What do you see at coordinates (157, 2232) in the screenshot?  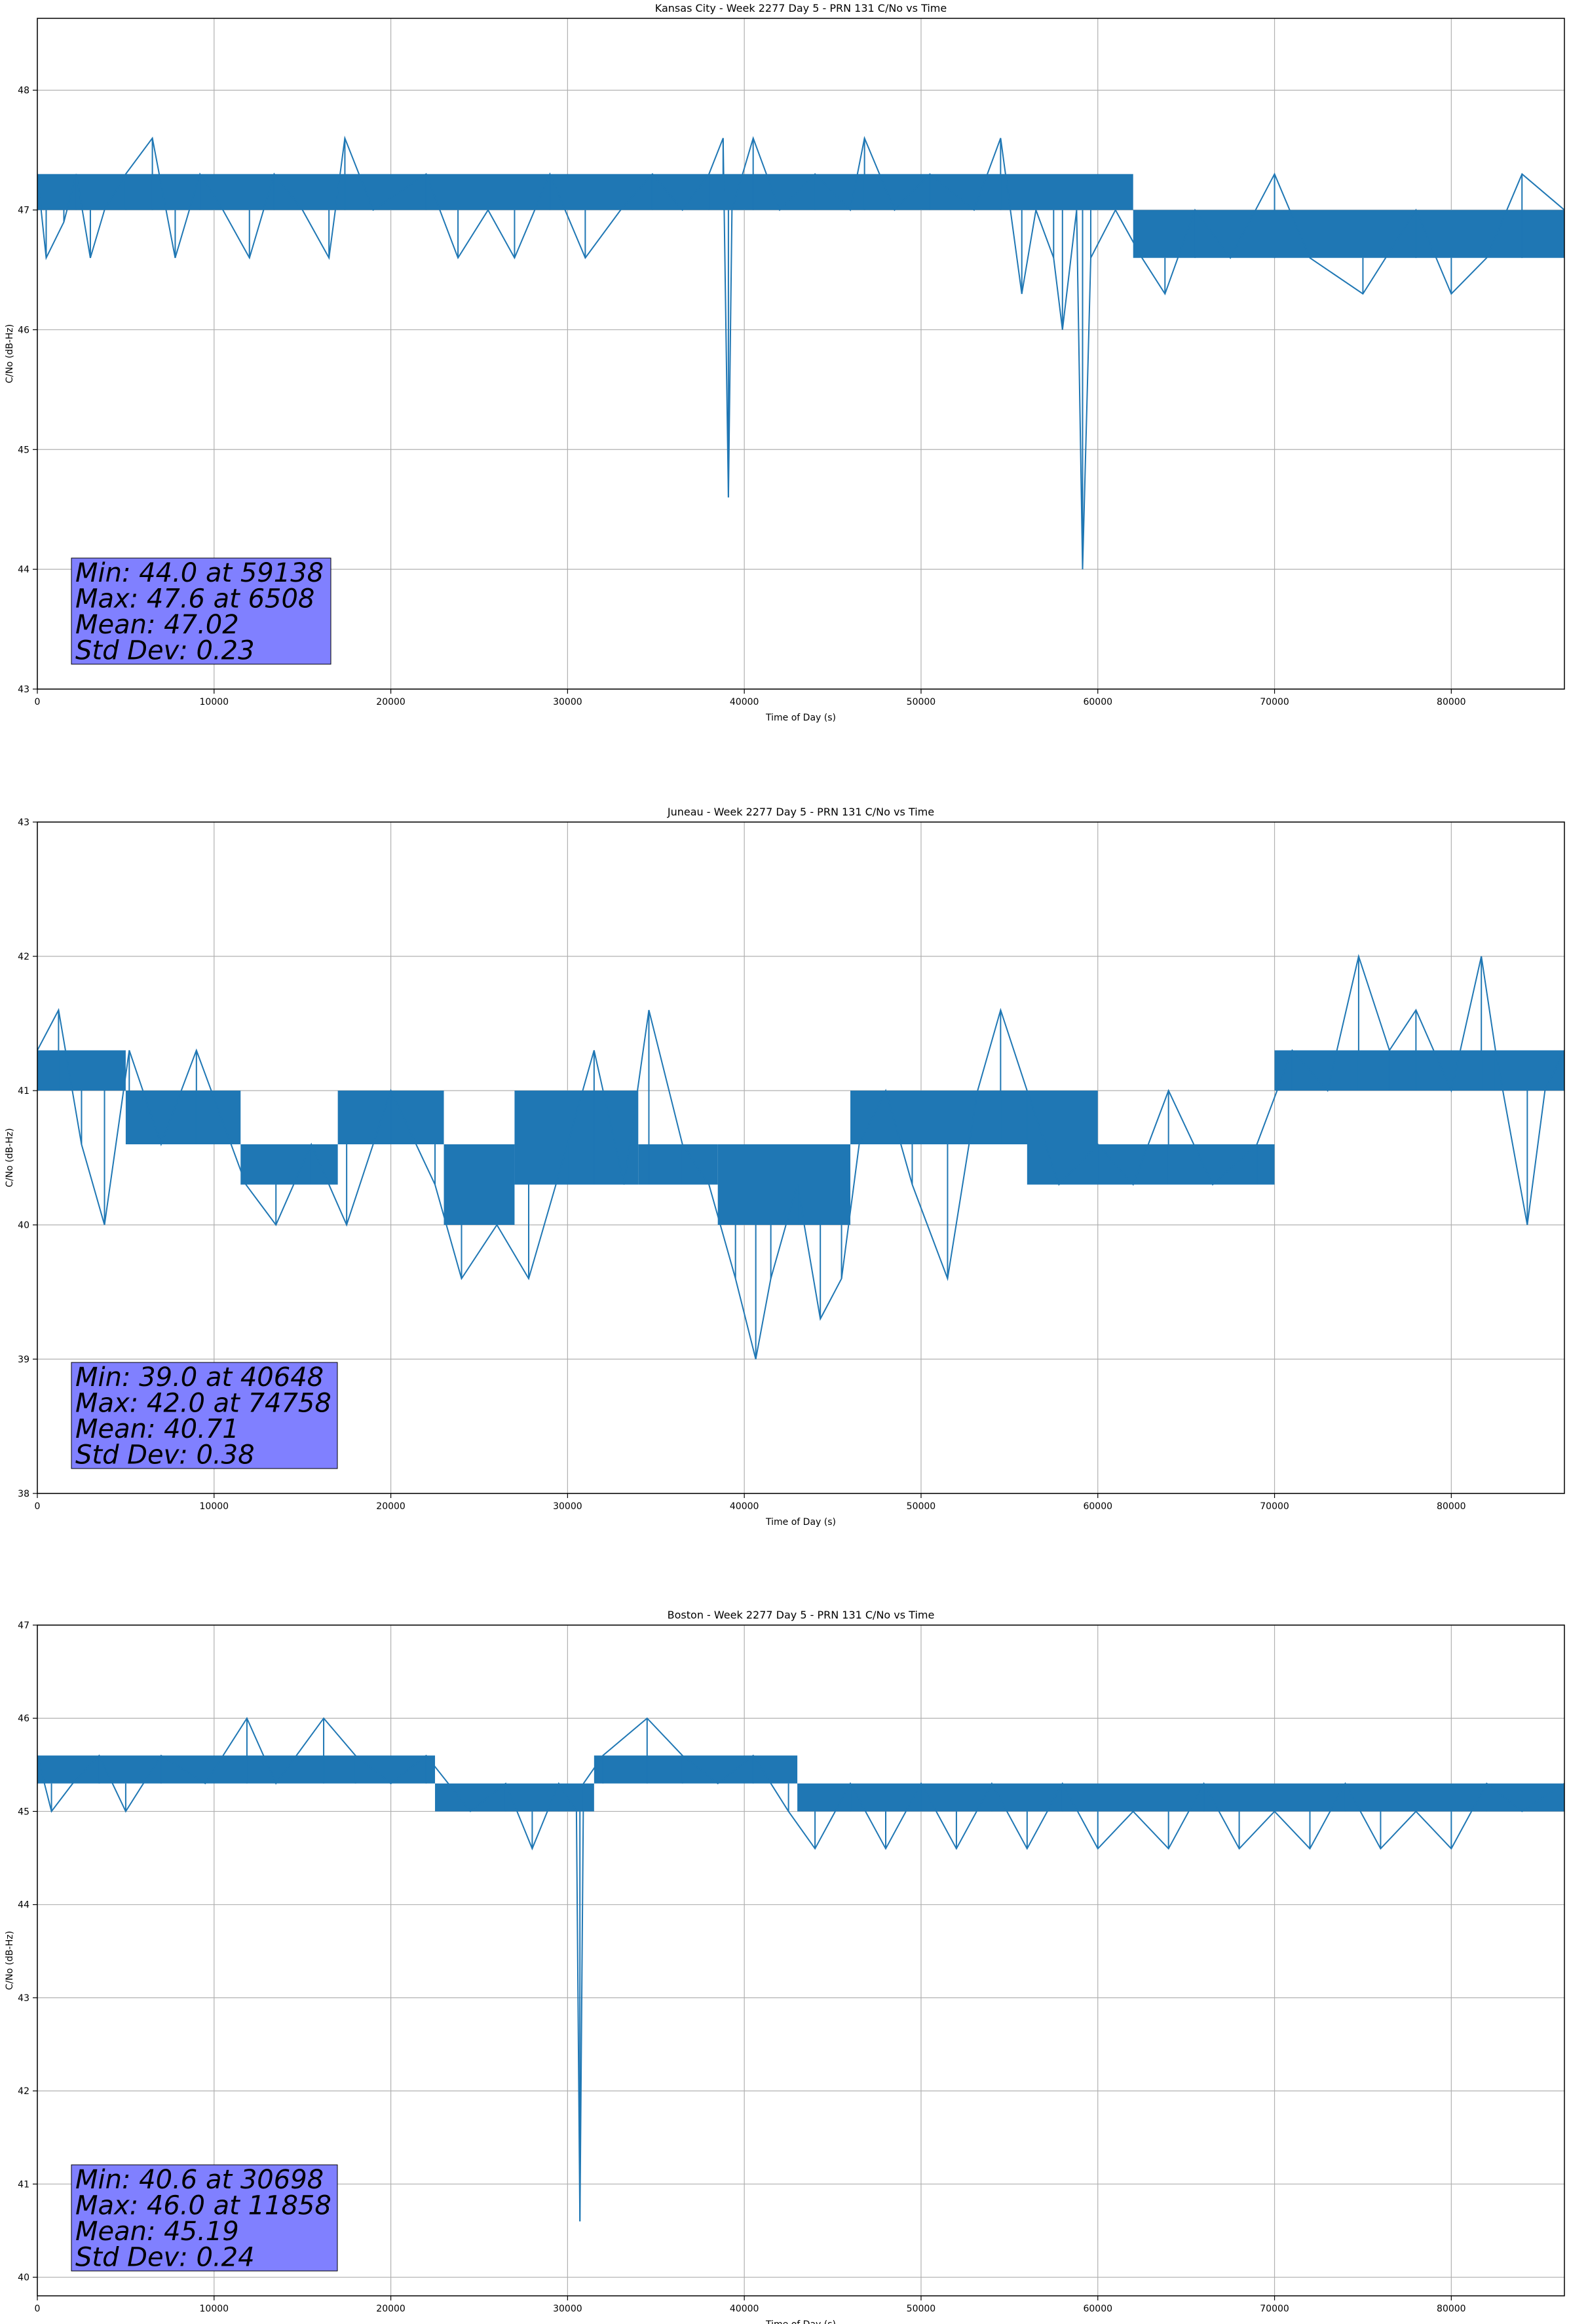 I see `stats-line: Mean: 45.19` at bounding box center [157, 2232].